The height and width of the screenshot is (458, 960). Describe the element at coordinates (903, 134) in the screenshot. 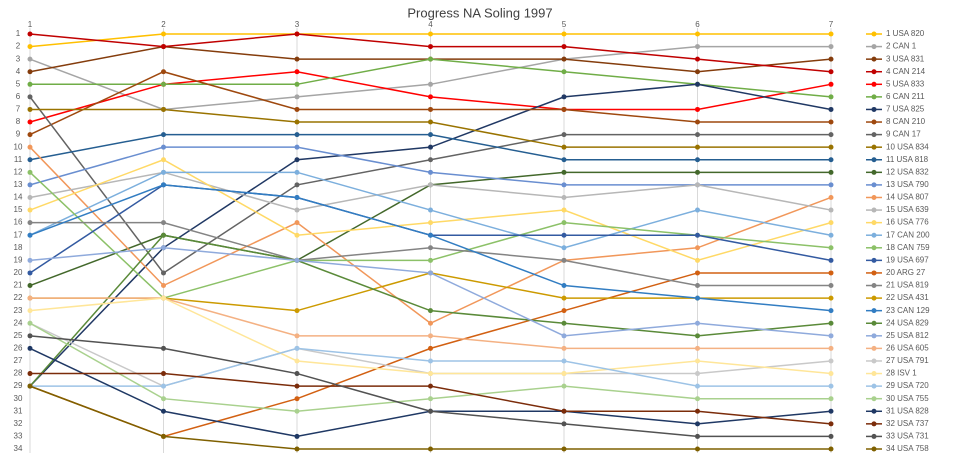

I see `legend-label: 9 CAN 17` at that location.